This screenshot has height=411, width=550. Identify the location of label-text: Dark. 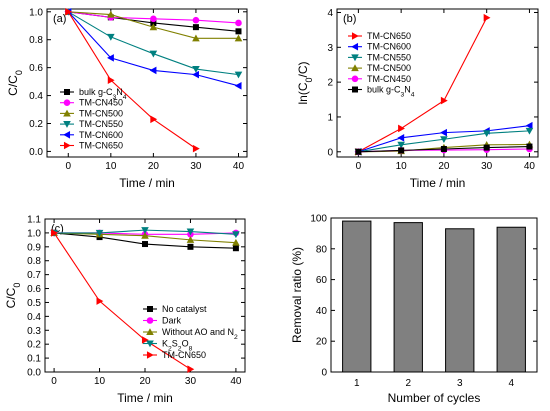
(172, 321).